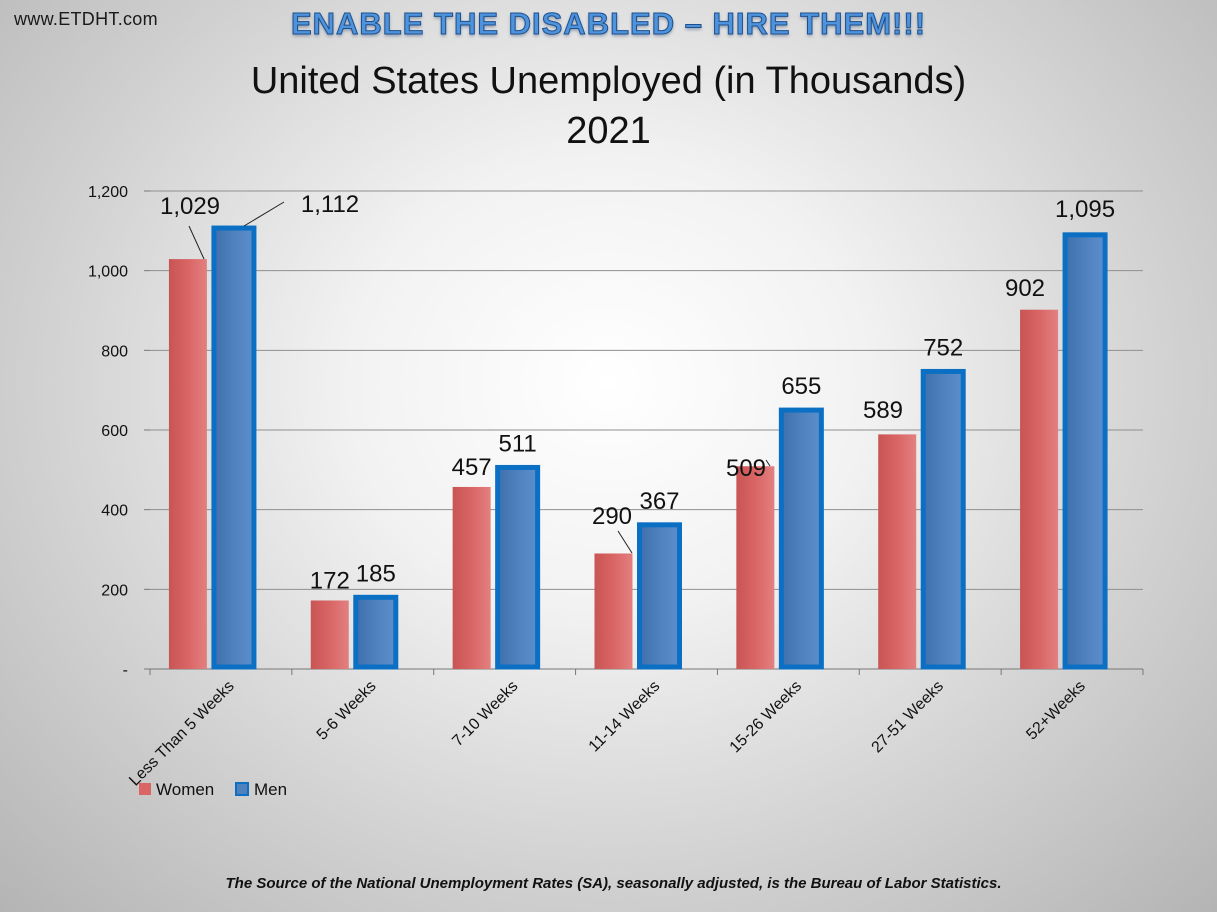  I want to click on banner-slogan: ENABLE THE DISABLED – HIRE THEM!!!, so click(608, 24).